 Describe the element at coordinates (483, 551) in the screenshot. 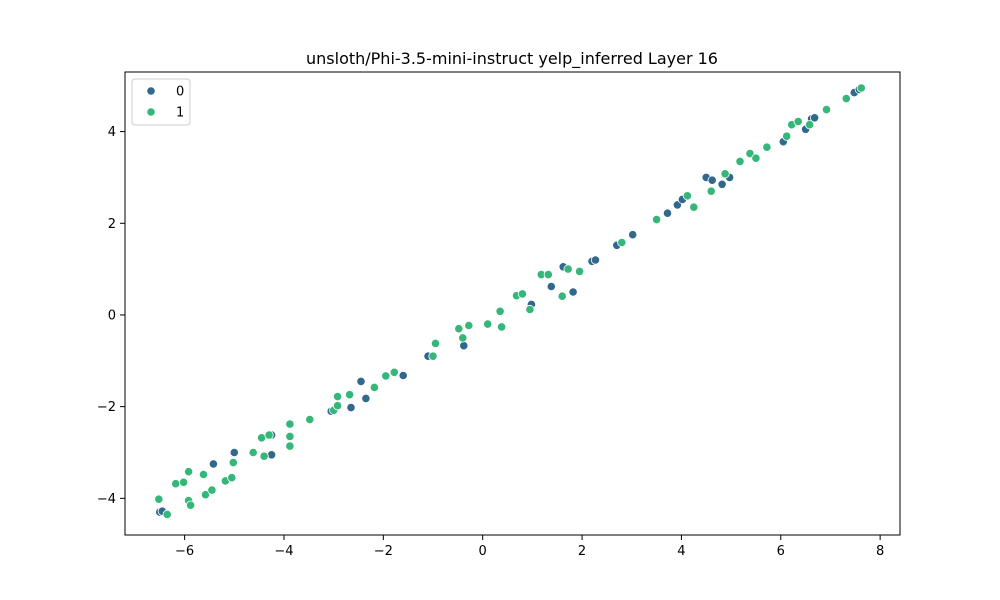

I see `x-tick-label: 0` at that location.